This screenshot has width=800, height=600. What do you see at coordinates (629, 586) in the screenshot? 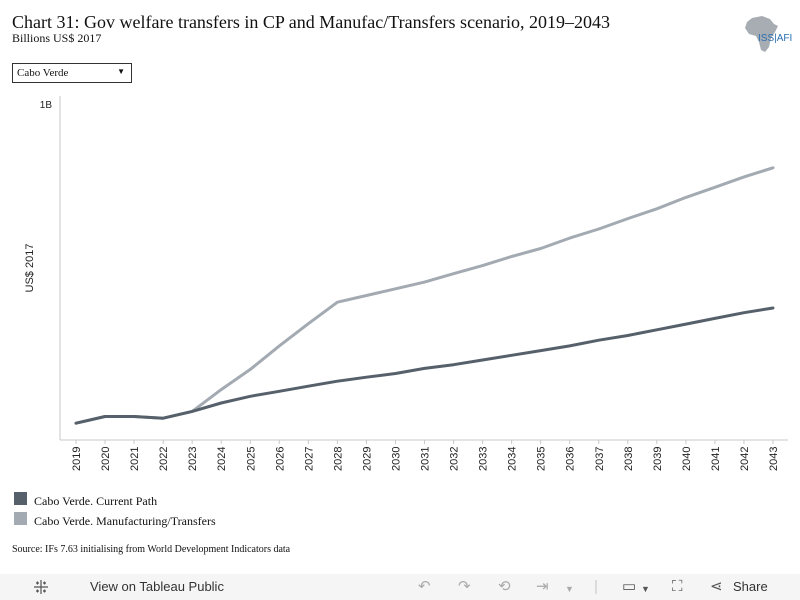
I see `download-icon: ▭` at bounding box center [629, 586].